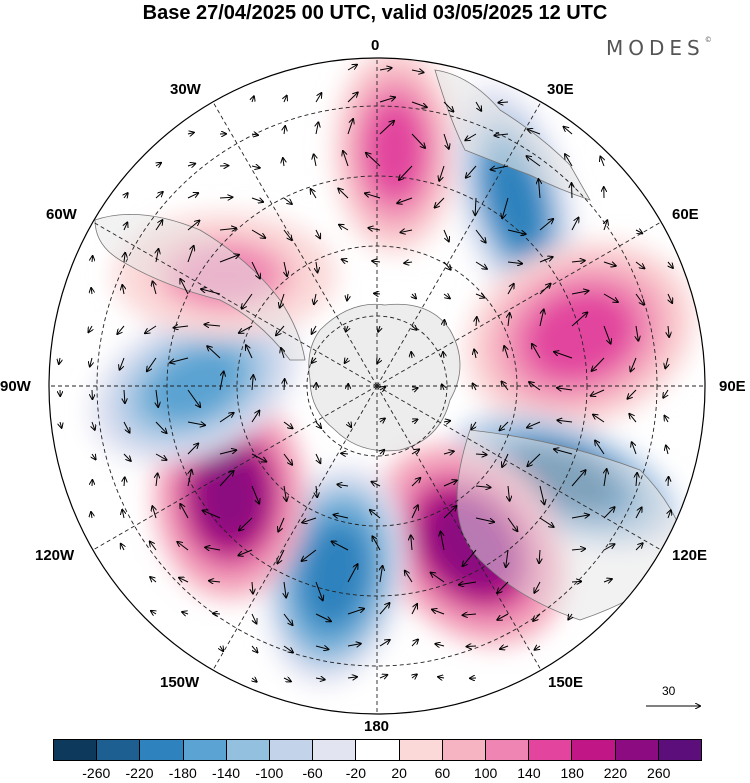 This screenshot has width=750, height=783. Describe the element at coordinates (485, 773) in the screenshot. I see `colorbar-tick-label: 100` at that location.